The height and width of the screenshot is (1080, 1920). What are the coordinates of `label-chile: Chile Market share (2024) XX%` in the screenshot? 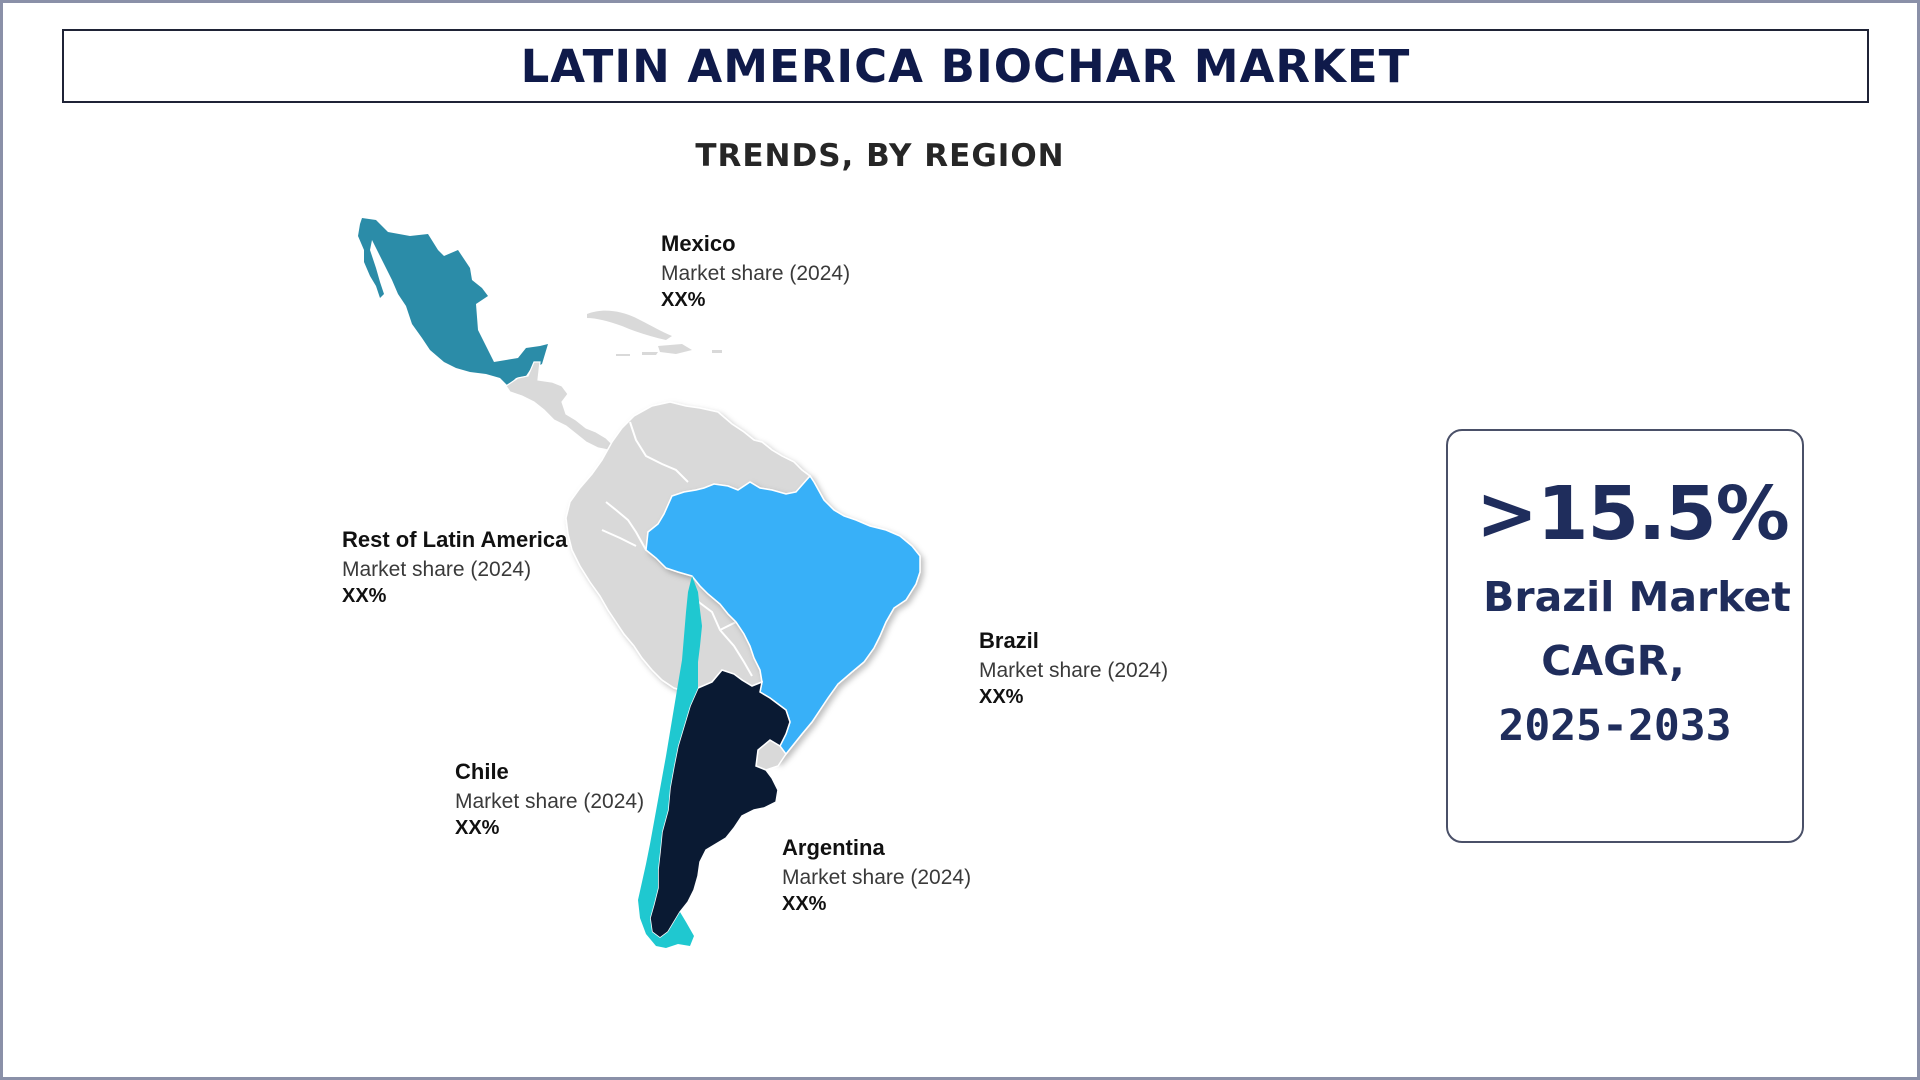 It's located at (550, 799).